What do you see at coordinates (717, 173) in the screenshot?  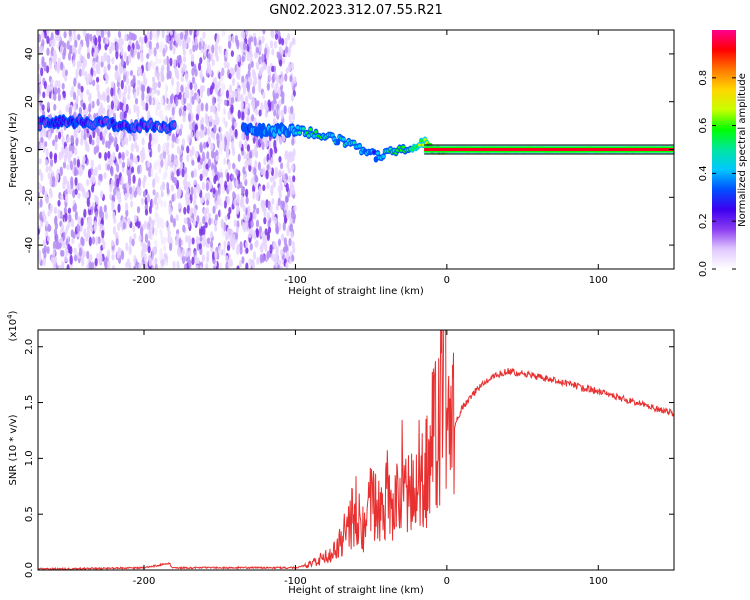 I see `colorbar-ticks: 0.0 0.2 0.4 0.6 0.8` at bounding box center [717, 173].